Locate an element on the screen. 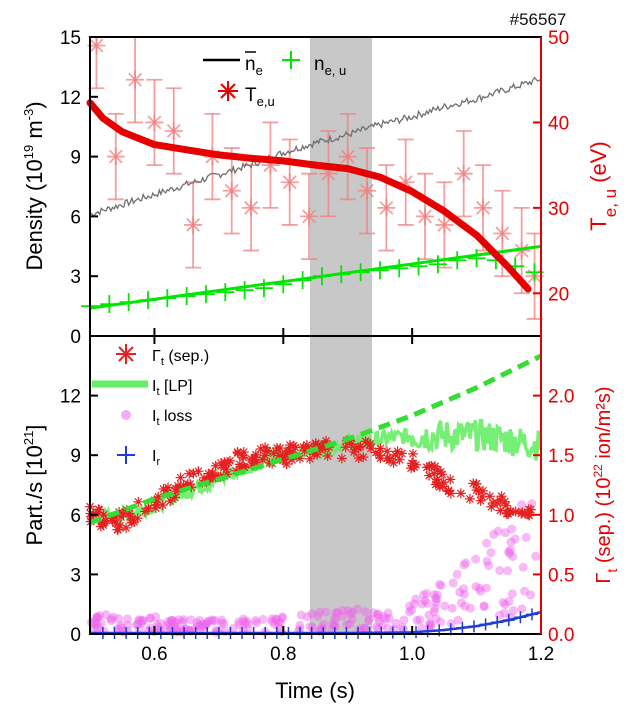 Image resolution: width=639 pixels, height=718 pixels. top-ytick-left-label: 3 is located at coordinates (75, 277).